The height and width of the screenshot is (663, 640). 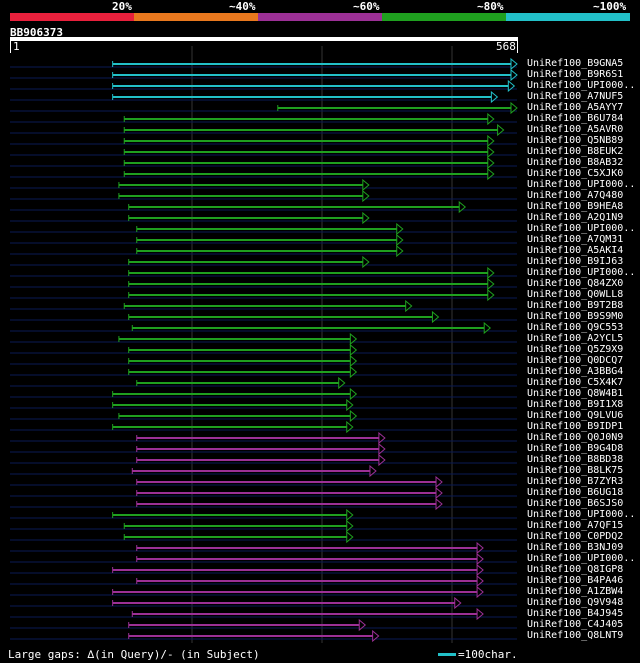 I want to click on hit-label: UniRef100_B8EUK2, so click(x=575, y=151).